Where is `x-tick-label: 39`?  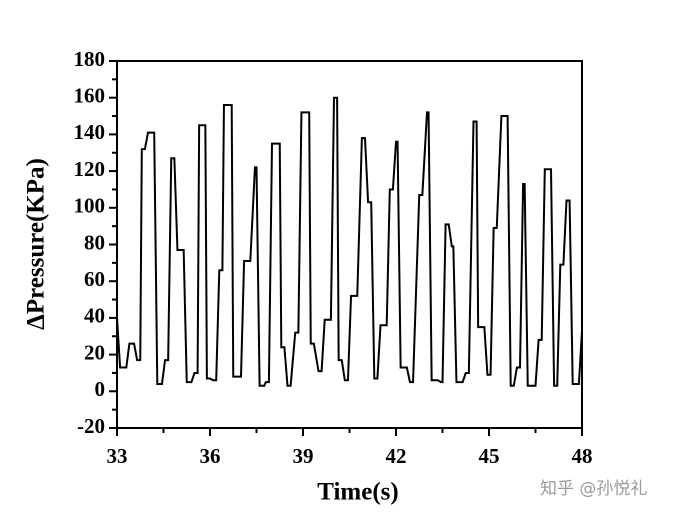 x-tick-label: 39 is located at coordinates (303, 456).